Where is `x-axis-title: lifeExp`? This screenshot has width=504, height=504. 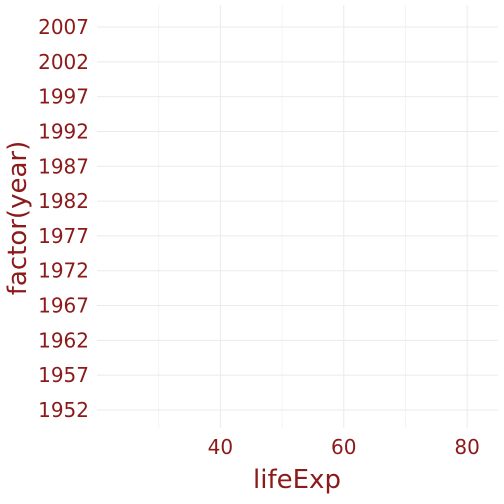 x-axis-title: lifeExp is located at coordinates (297, 480).